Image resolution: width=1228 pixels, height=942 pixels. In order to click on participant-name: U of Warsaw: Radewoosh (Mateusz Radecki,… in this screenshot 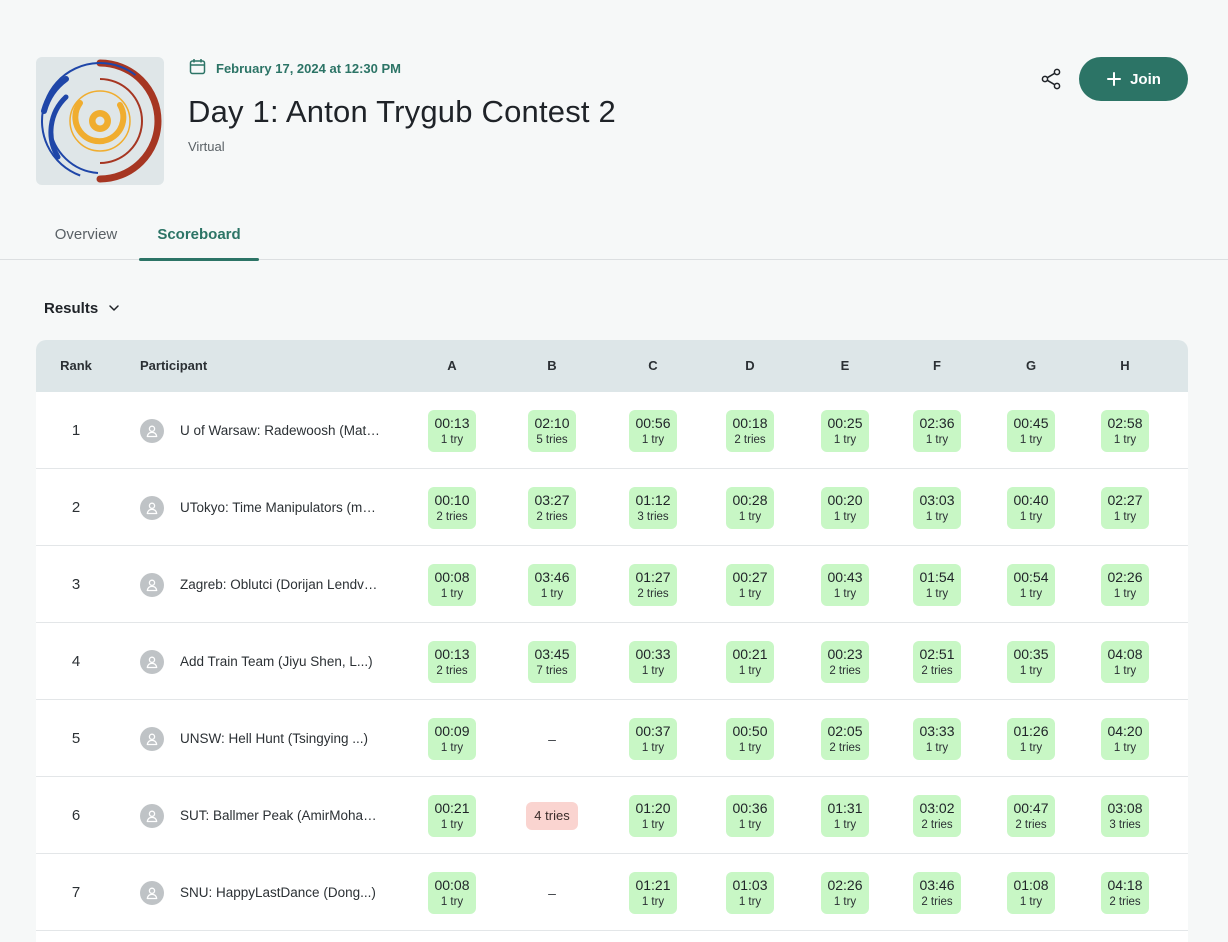, I will do `click(280, 430)`.